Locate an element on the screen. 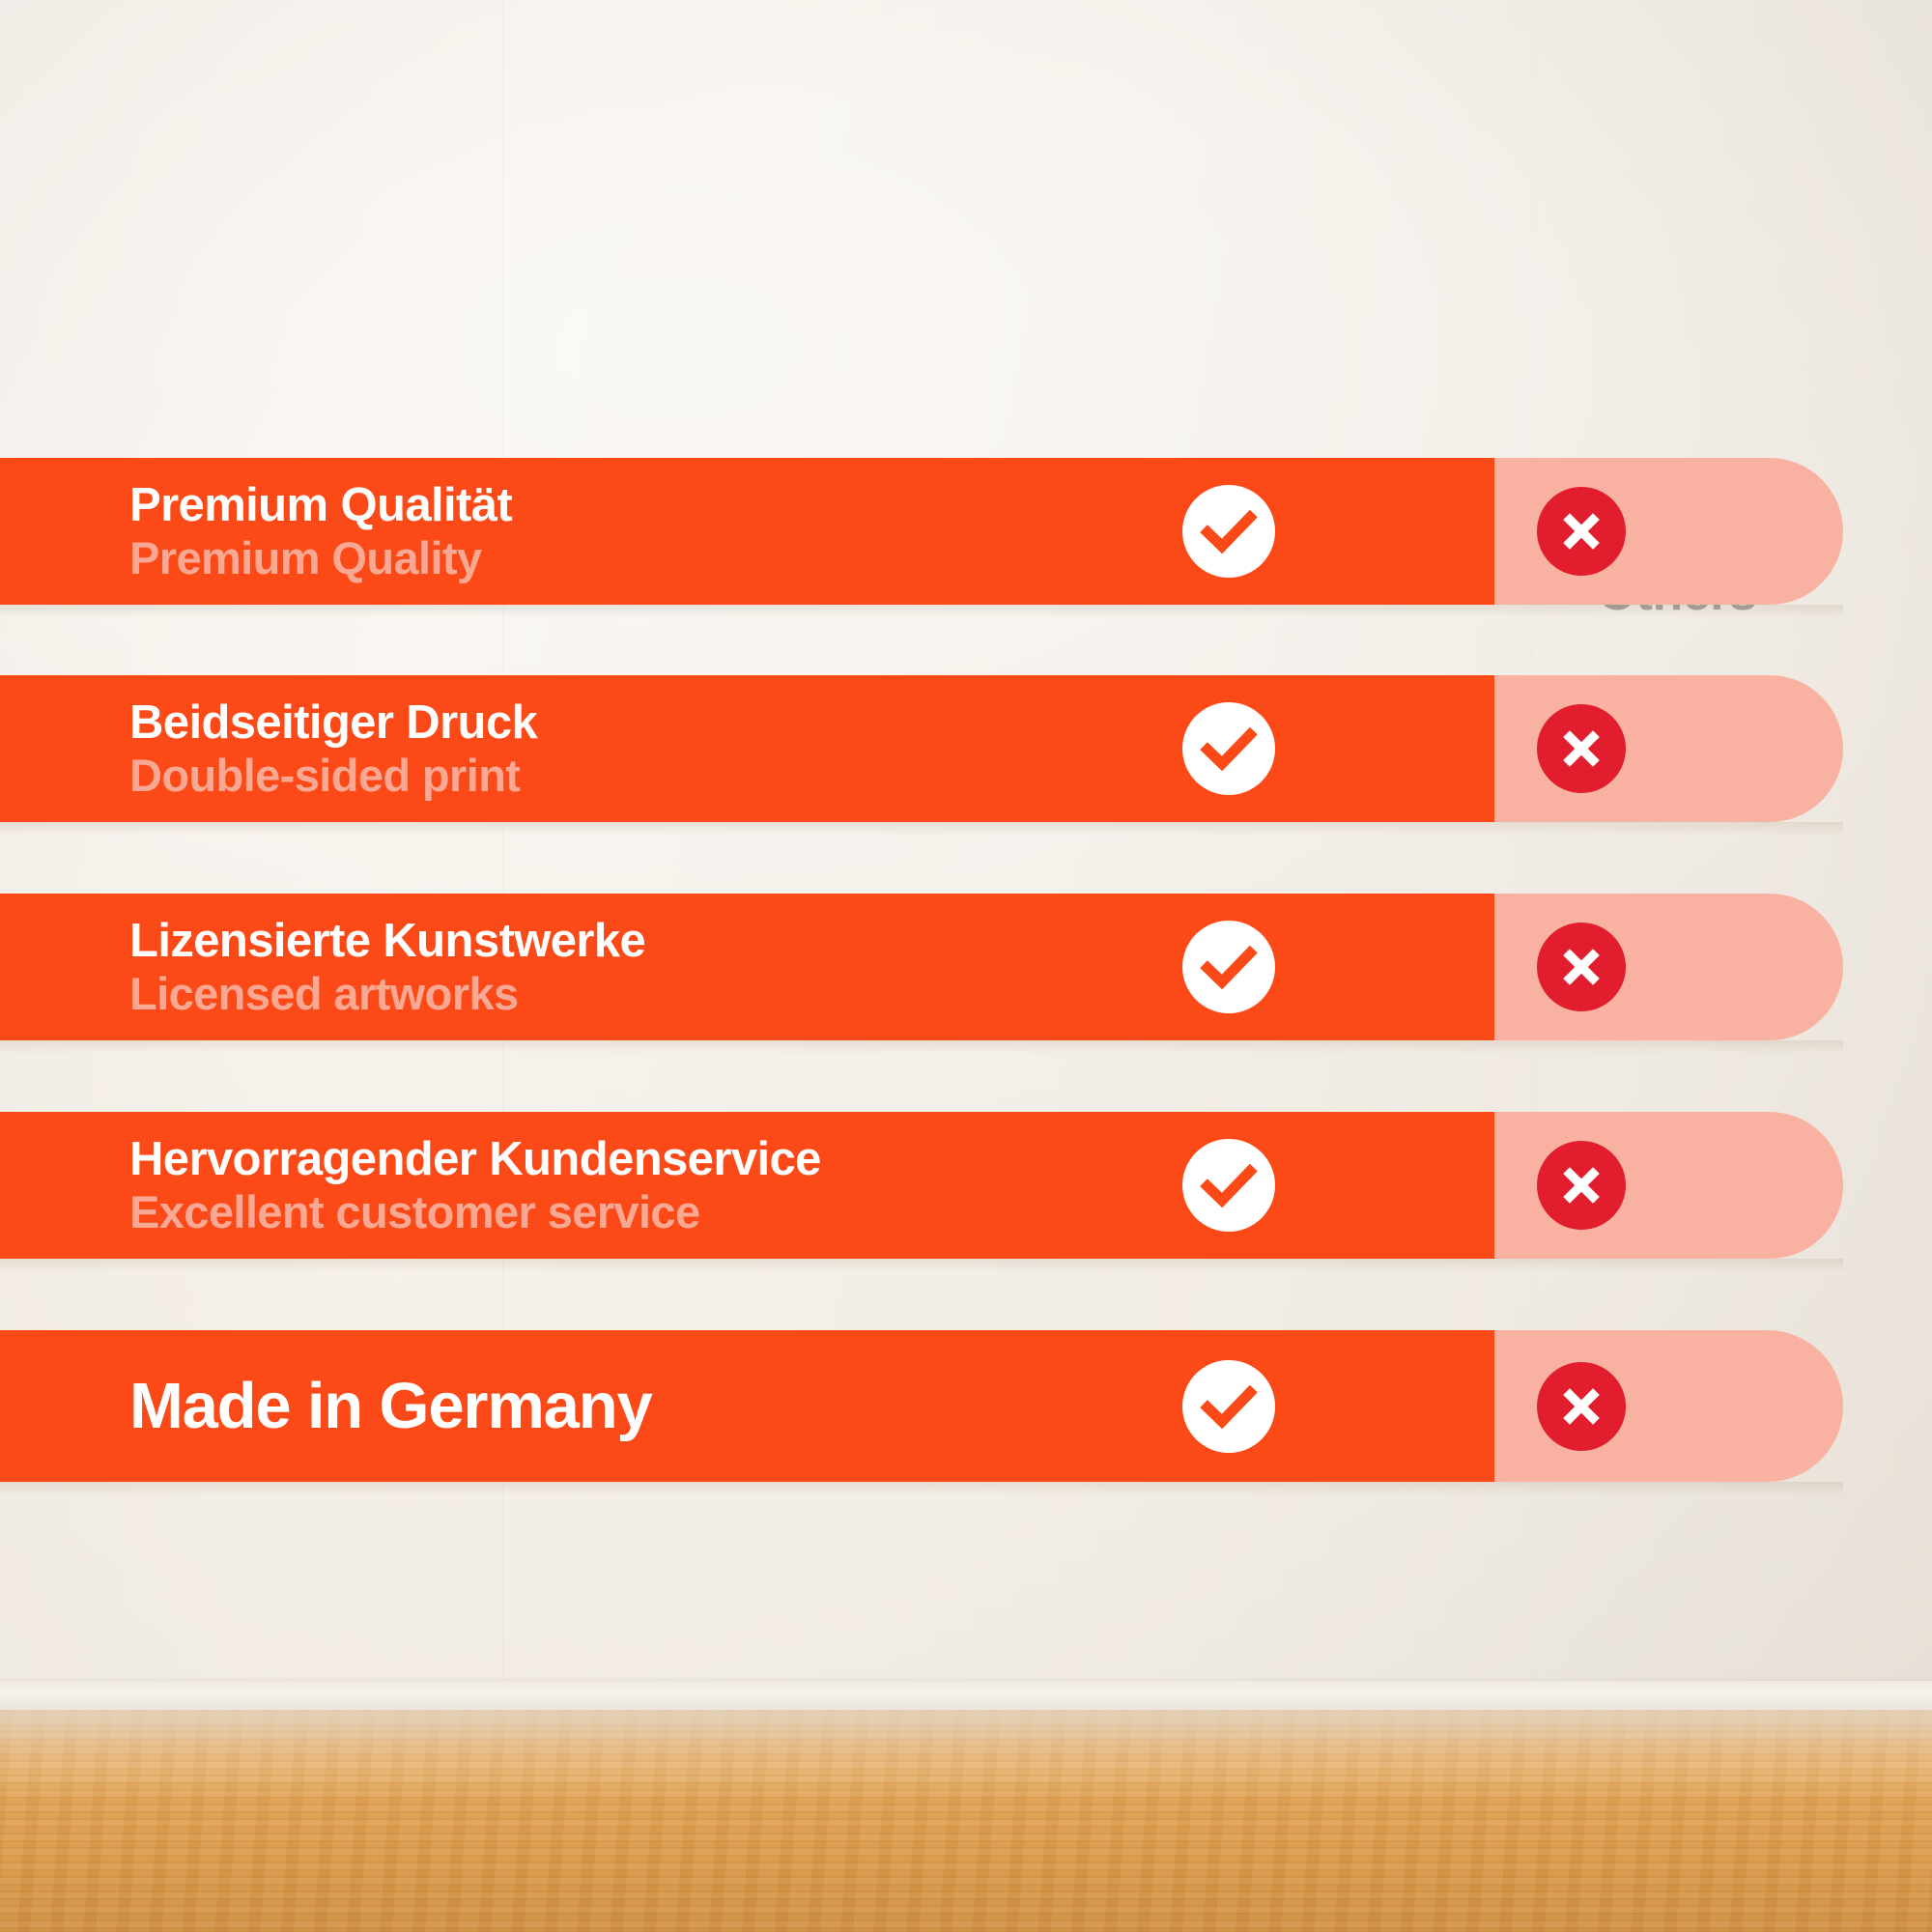  comparison-row: Made in Germany is located at coordinates (921, 1406).